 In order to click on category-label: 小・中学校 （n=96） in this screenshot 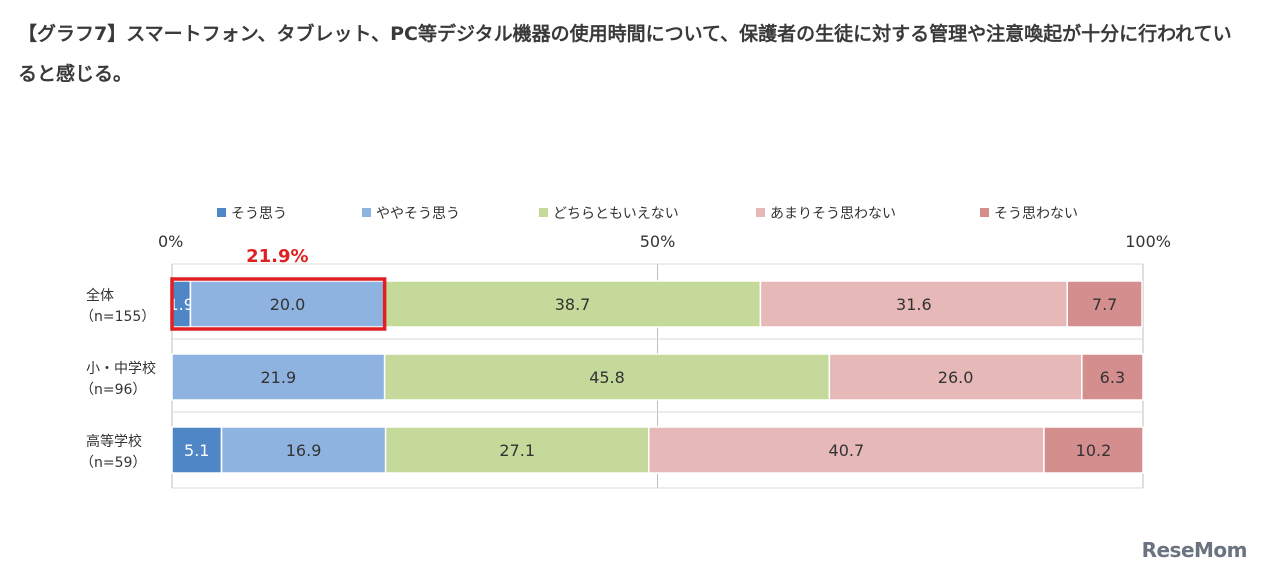, I will do `click(118, 379)`.